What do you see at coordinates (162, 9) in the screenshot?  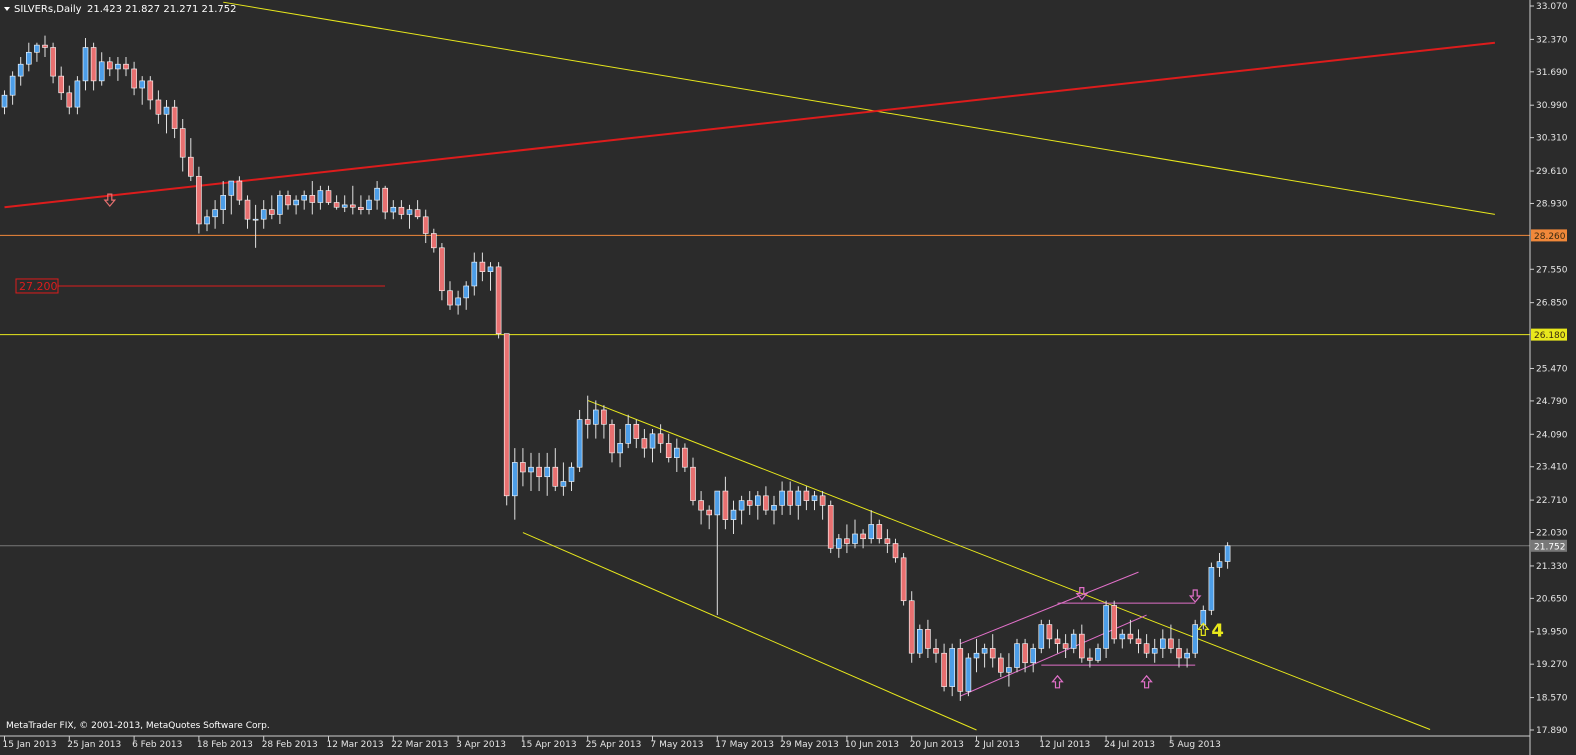 I see `ohlc-readout: 21.423 21.827 21.271 21.752` at bounding box center [162, 9].